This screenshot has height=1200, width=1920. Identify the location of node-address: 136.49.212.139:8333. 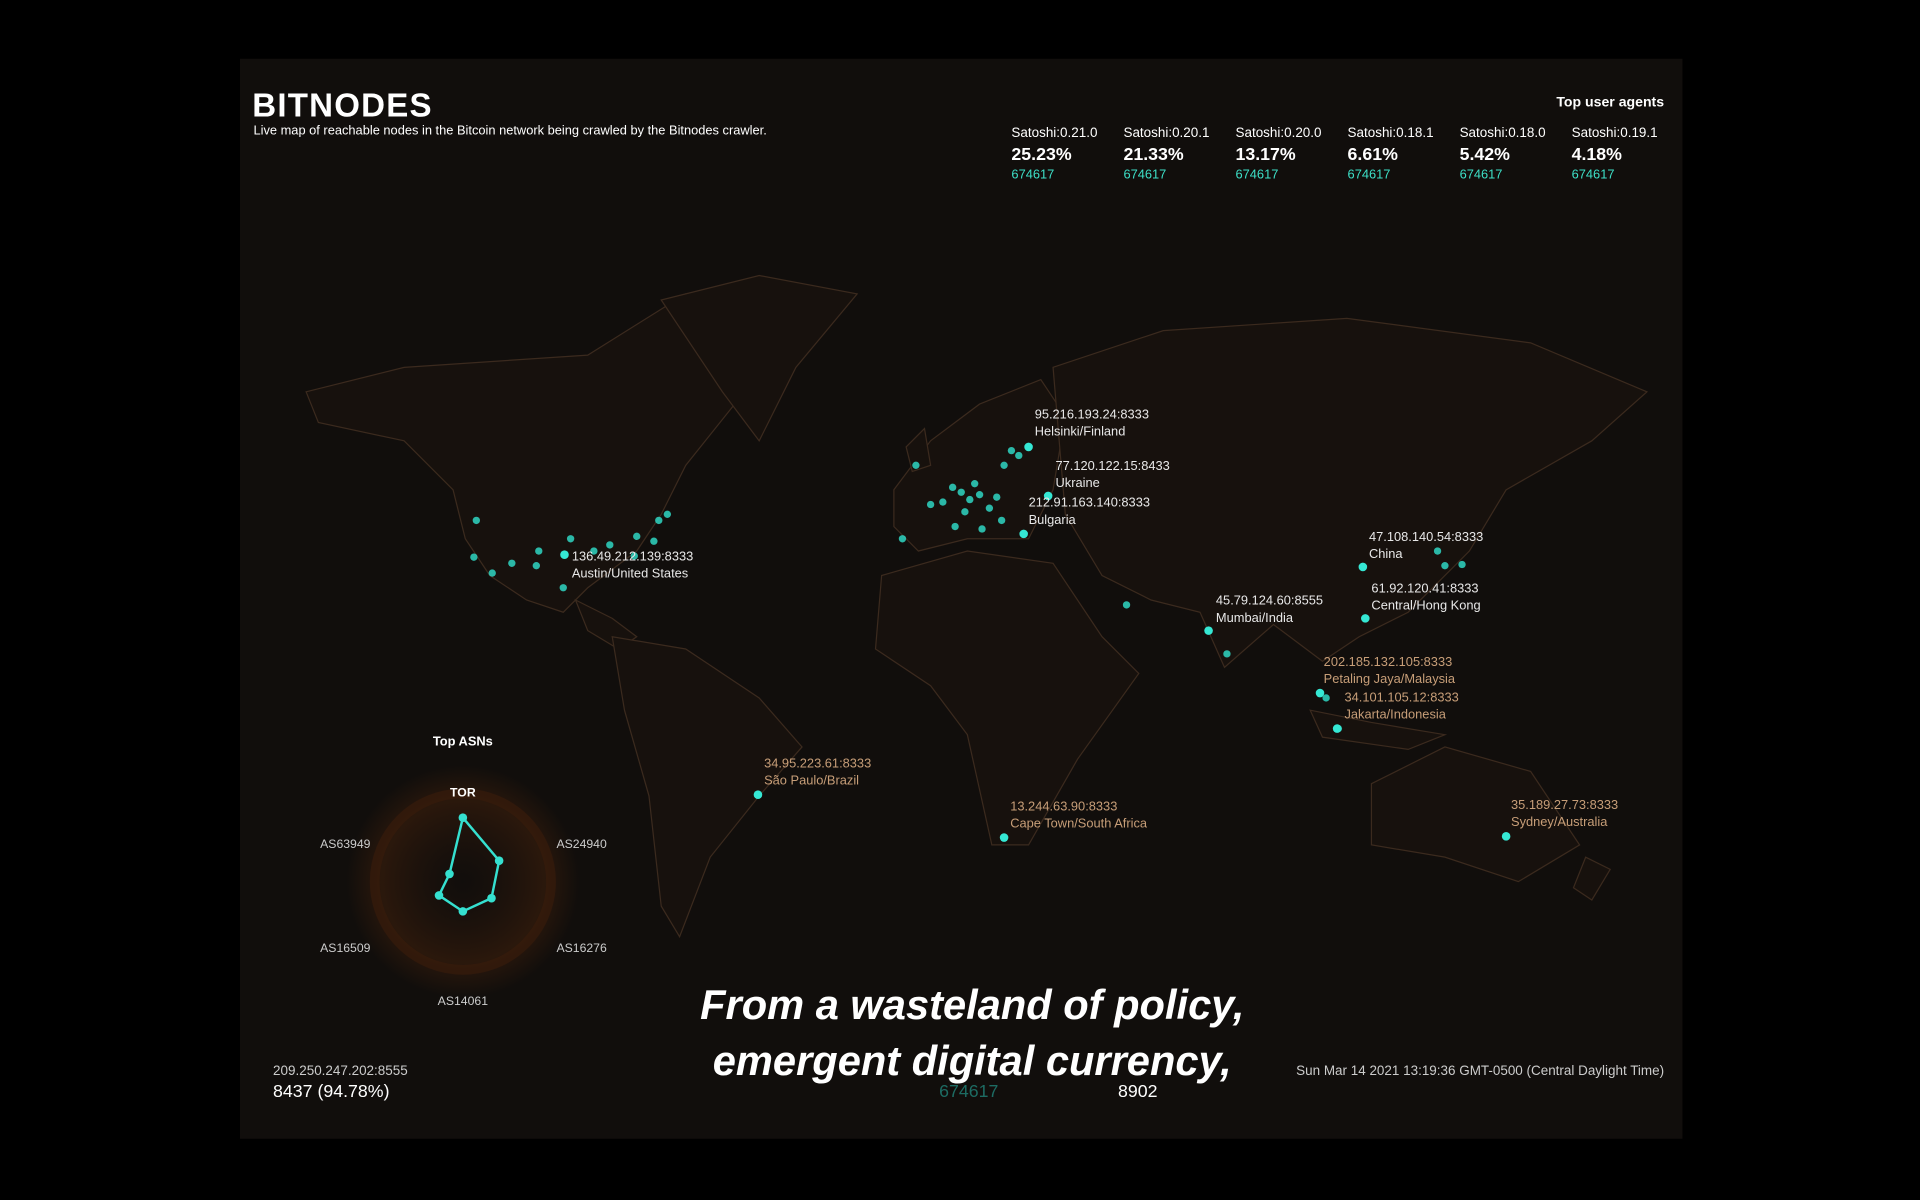
(632, 556).